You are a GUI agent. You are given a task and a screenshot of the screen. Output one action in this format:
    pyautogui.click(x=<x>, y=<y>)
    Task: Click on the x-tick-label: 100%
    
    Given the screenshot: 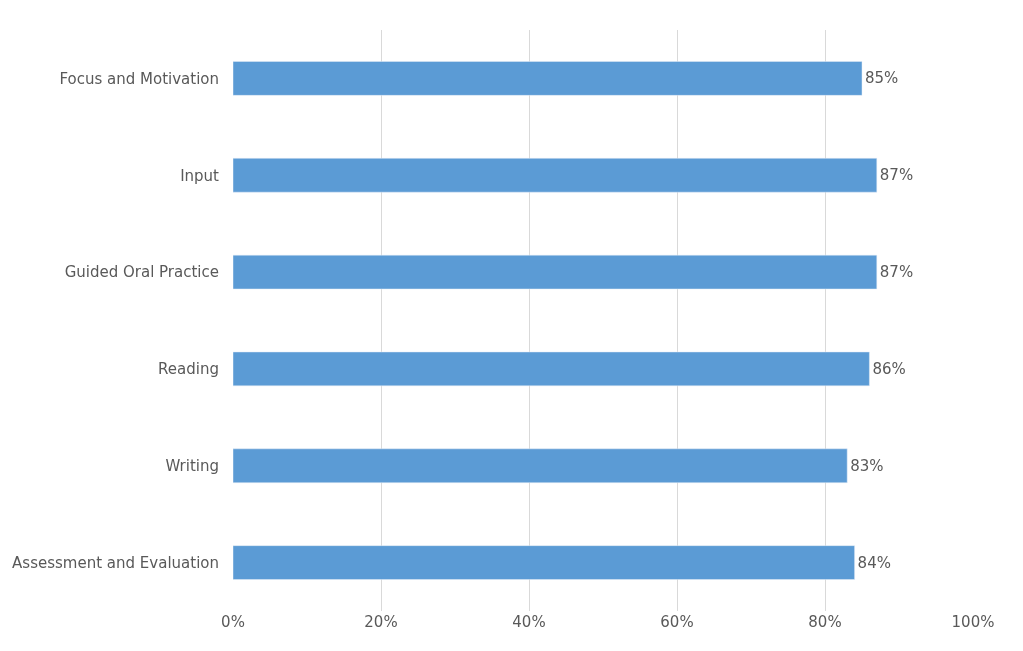 What is the action you would take?
    pyautogui.click(x=973, y=622)
    